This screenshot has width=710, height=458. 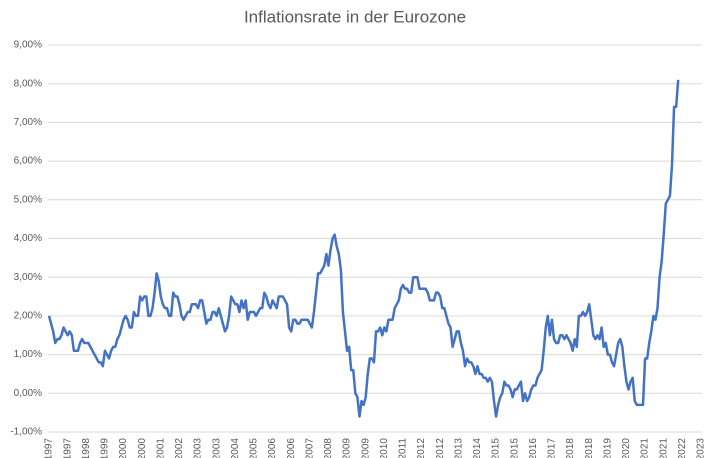 I want to click on x-tick-label: 01.2012, so click(x=421, y=448).